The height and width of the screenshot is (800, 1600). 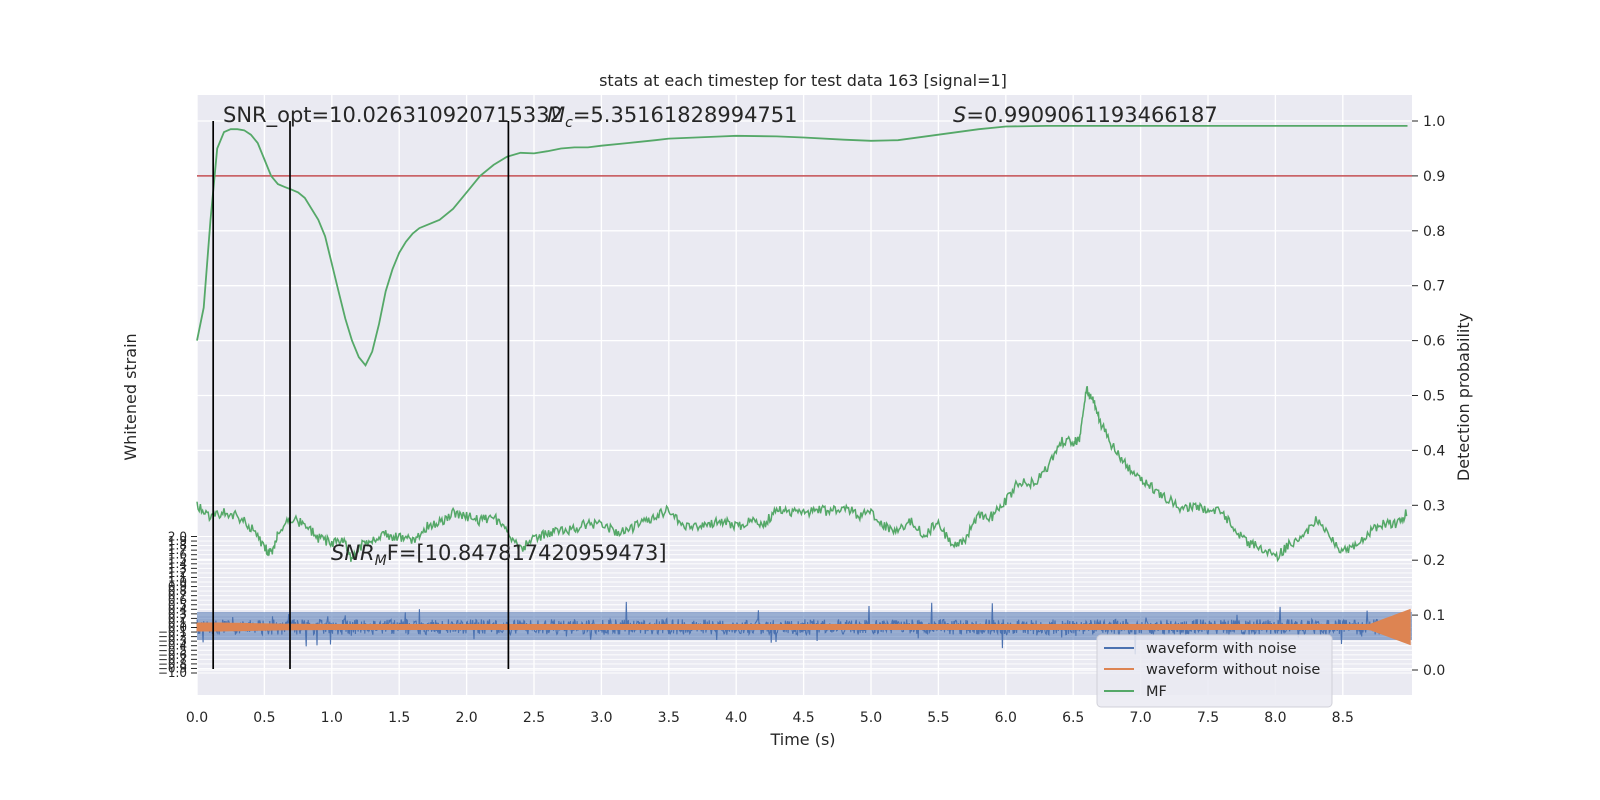 What do you see at coordinates (1221, 649) in the screenshot?
I see `legend-label-noise: waveform with noise` at bounding box center [1221, 649].